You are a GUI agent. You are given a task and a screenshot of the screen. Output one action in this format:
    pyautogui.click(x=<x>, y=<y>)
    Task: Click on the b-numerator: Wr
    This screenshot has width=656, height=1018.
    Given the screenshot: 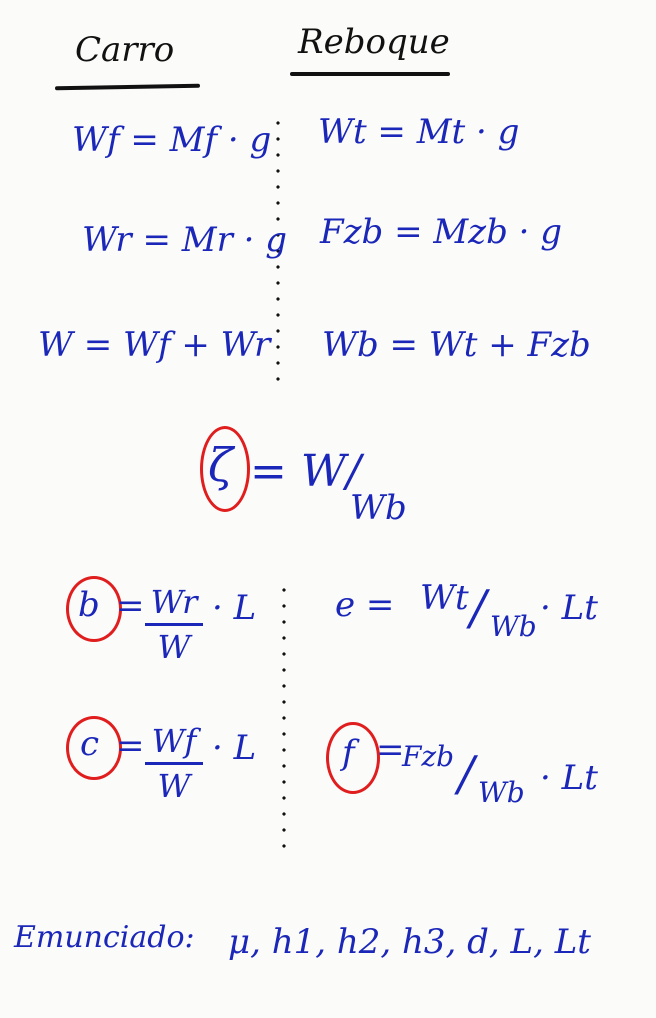 What is the action you would take?
    pyautogui.click(x=174, y=602)
    